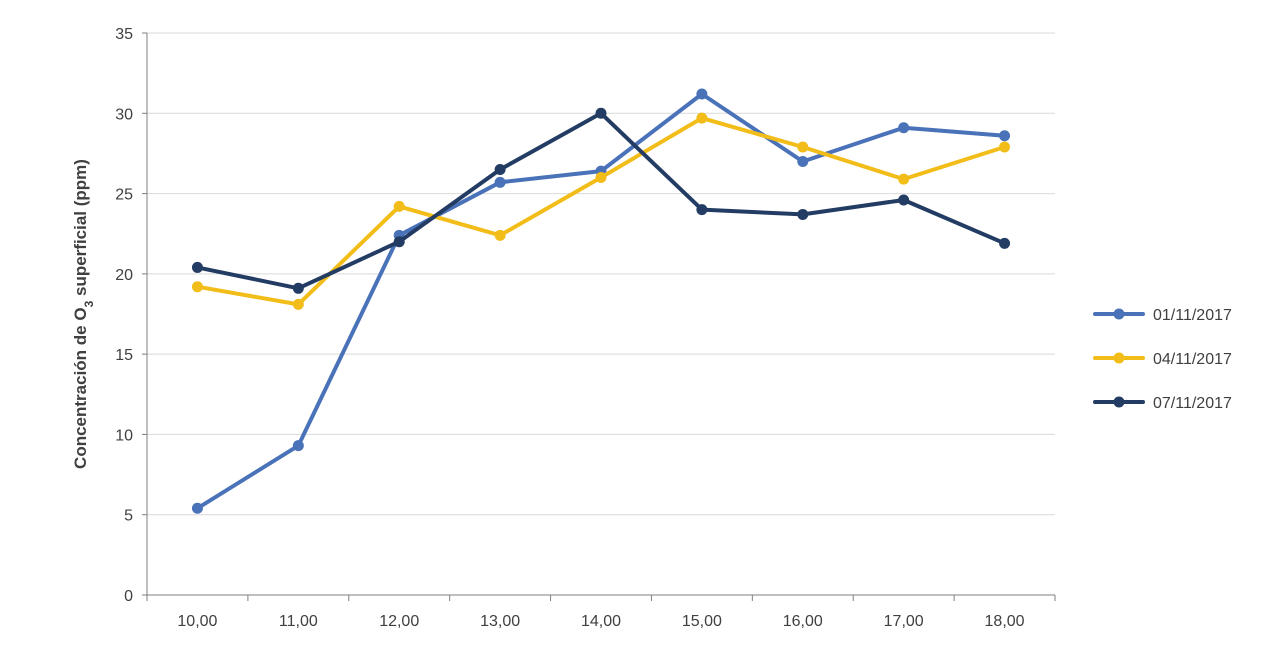 Image resolution: width=1288 pixels, height=649 pixels. Describe the element at coordinates (197, 621) in the screenshot. I see `x-tick-label: 10,00` at that location.